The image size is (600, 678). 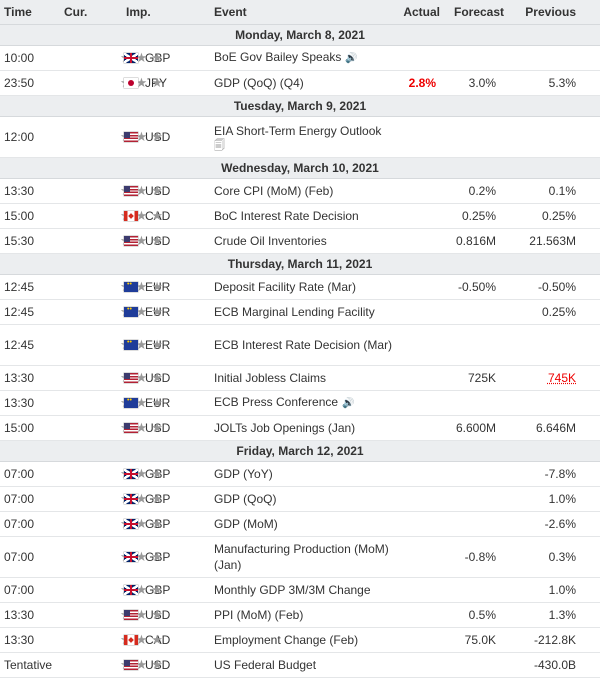 What do you see at coordinates (560, 137) in the screenshot?
I see `event-previous` at bounding box center [560, 137].